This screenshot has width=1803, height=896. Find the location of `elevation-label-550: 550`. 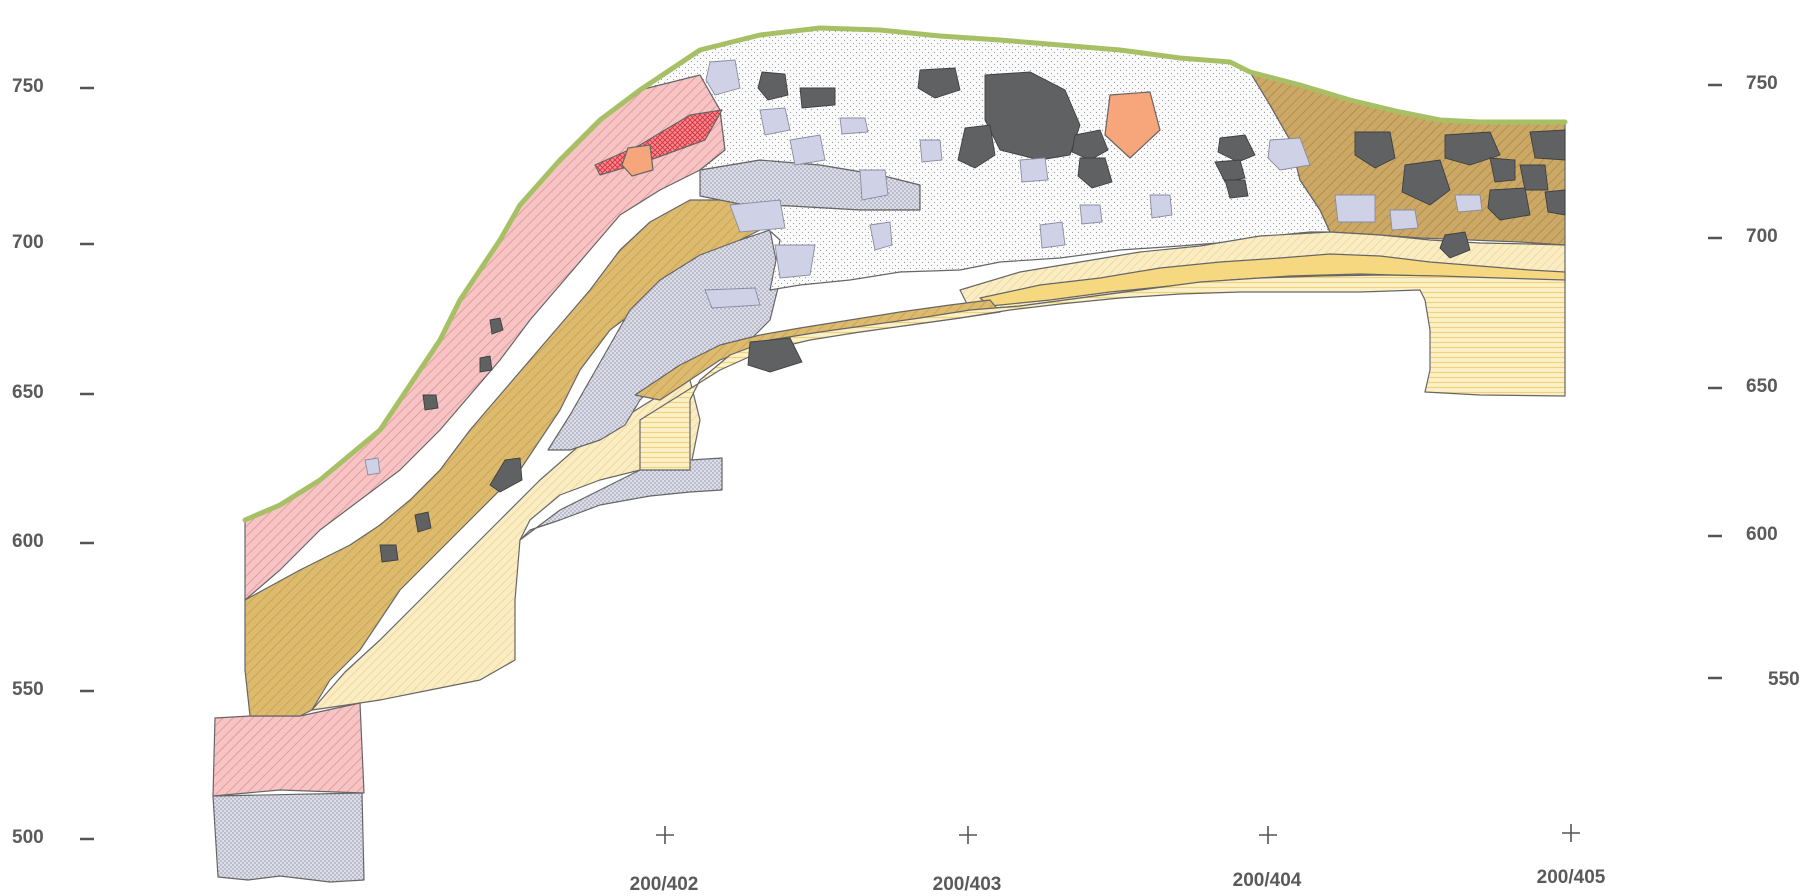

elevation-label-550: 550 is located at coordinates (28, 689).